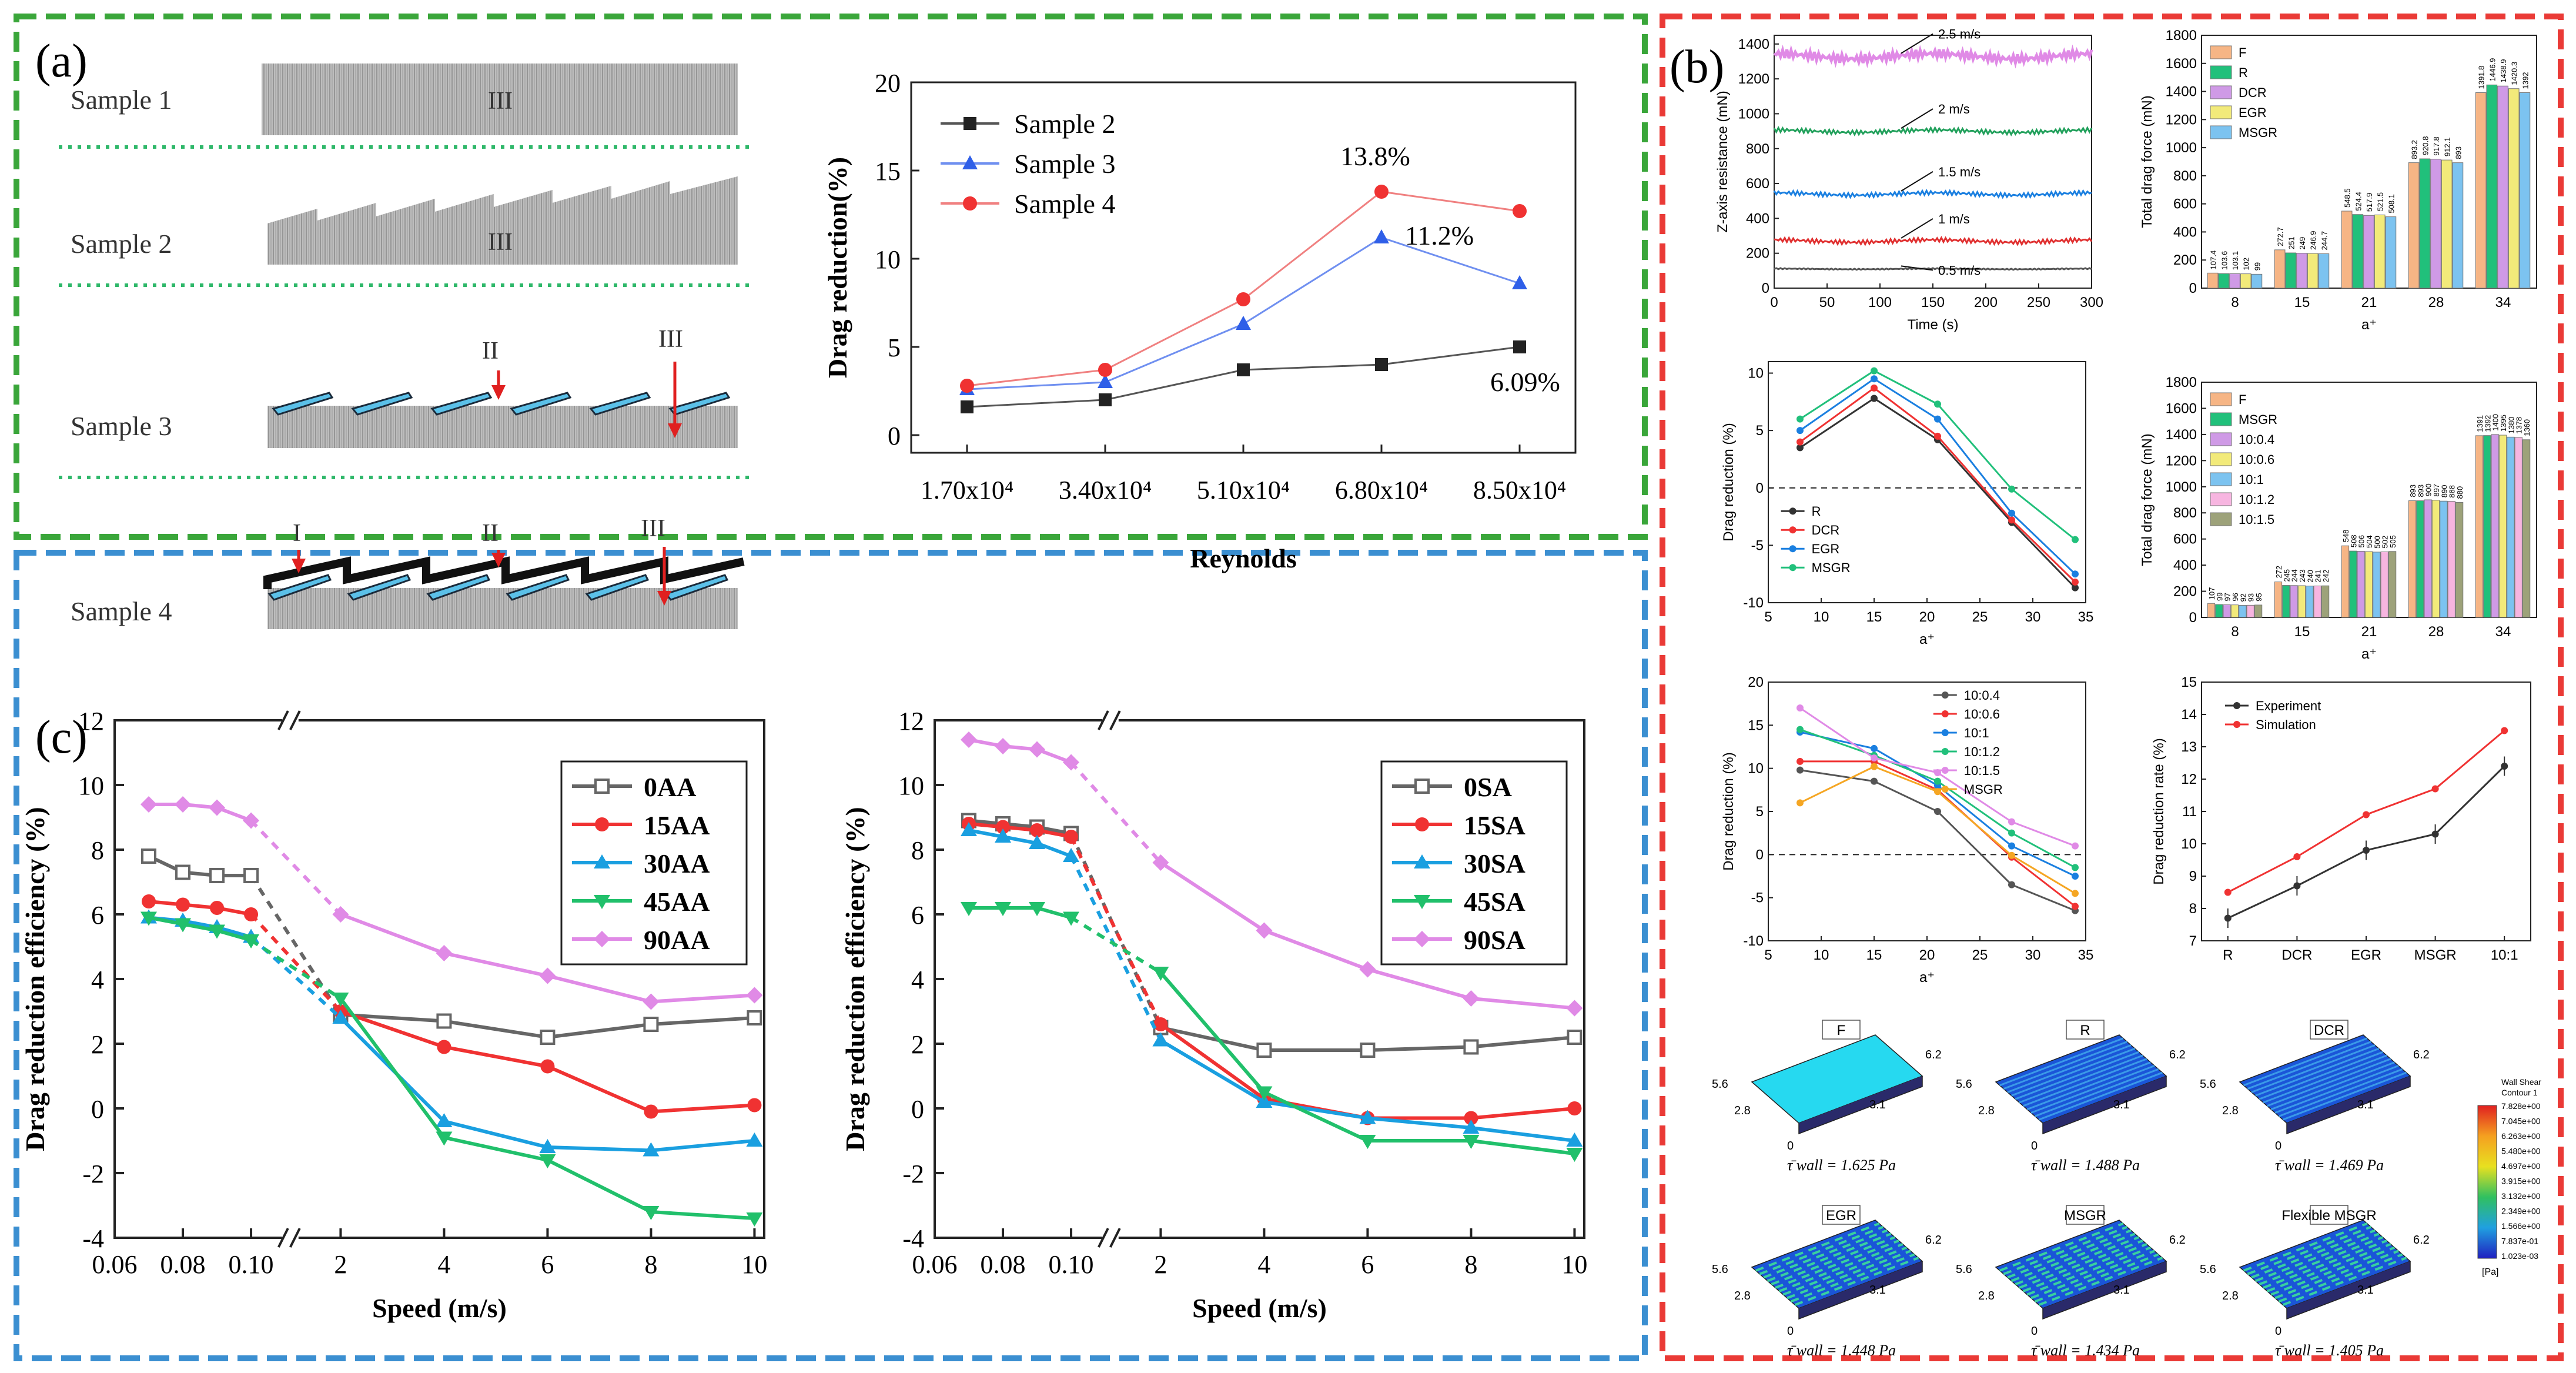  I want to click on panel-b-totalforce1-legend-label: MSGR, so click(2258, 132).